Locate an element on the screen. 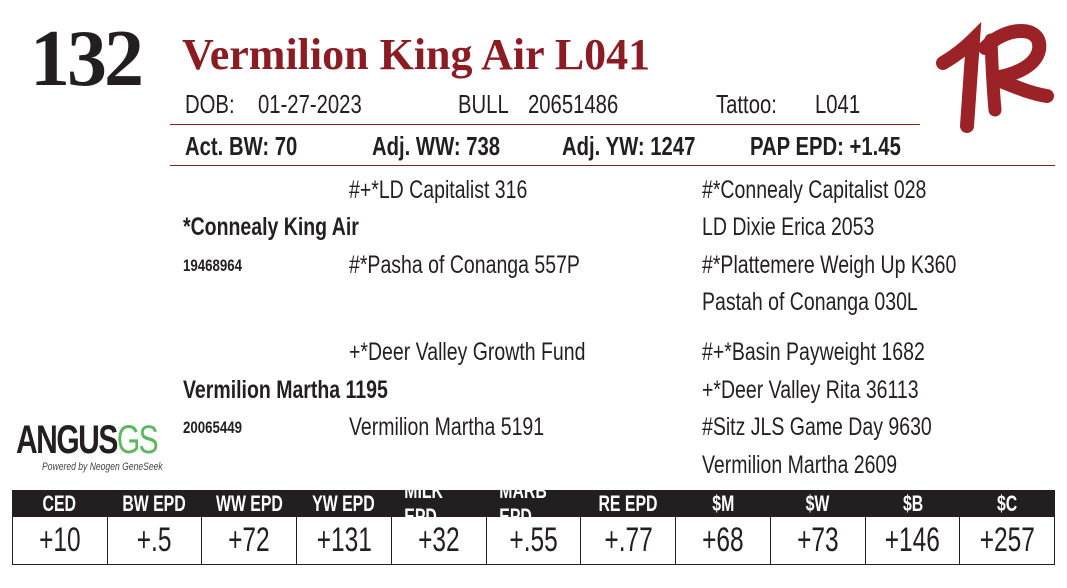 This screenshot has height=588, width=1067. epd-value: +10 is located at coordinates (60, 540).